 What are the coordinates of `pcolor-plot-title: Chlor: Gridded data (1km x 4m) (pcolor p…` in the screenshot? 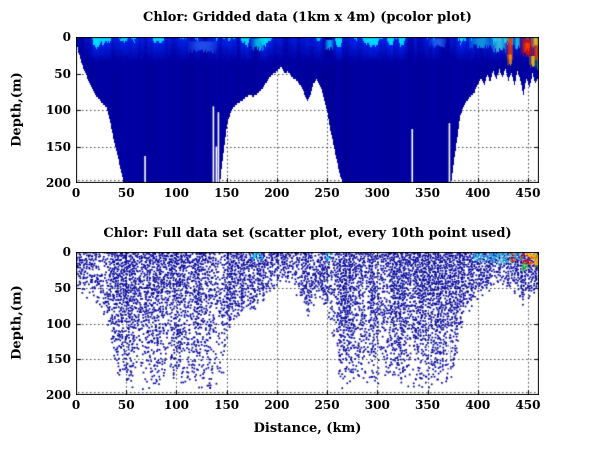 It's located at (307, 17).